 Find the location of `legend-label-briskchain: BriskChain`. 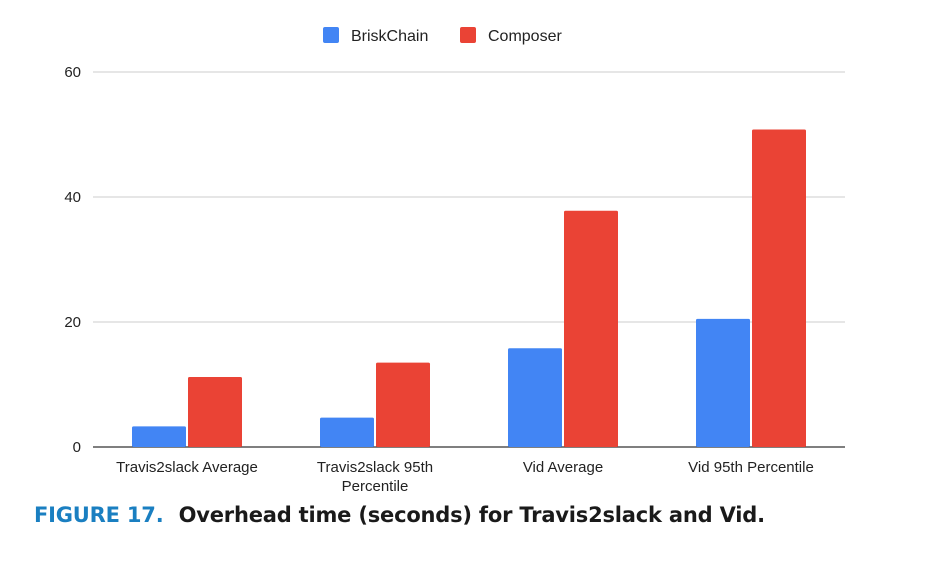

legend-label-briskchain: BriskChain is located at coordinates (389, 36).